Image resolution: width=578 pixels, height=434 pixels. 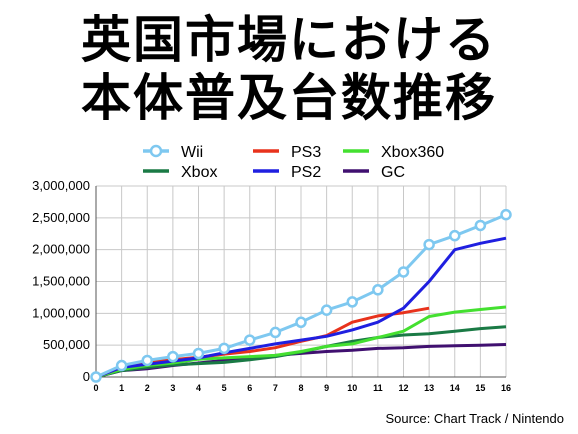 I want to click on x-tick-label: 3, so click(x=172, y=388).